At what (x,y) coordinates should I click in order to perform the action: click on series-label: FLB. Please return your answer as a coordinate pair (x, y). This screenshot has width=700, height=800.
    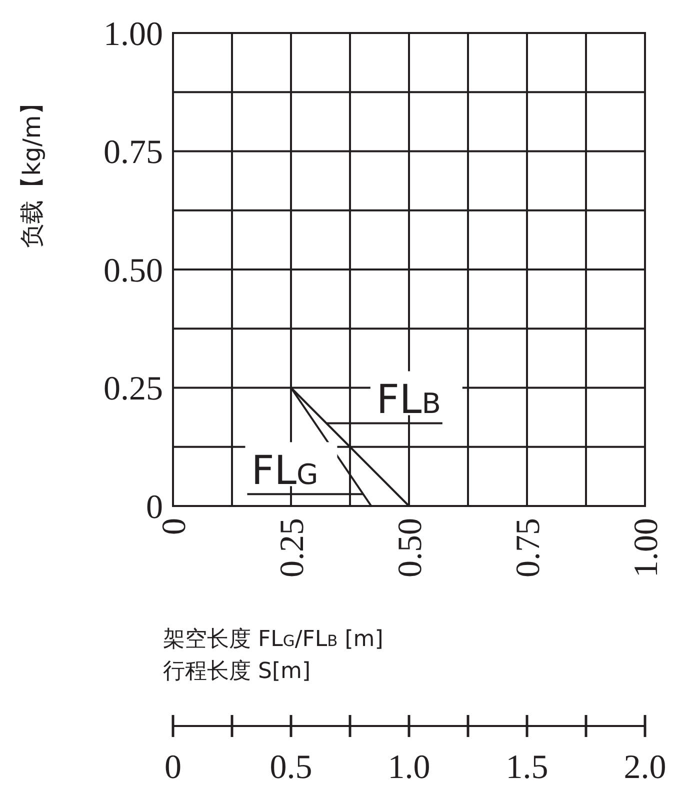
    Looking at the image, I should click on (408, 400).